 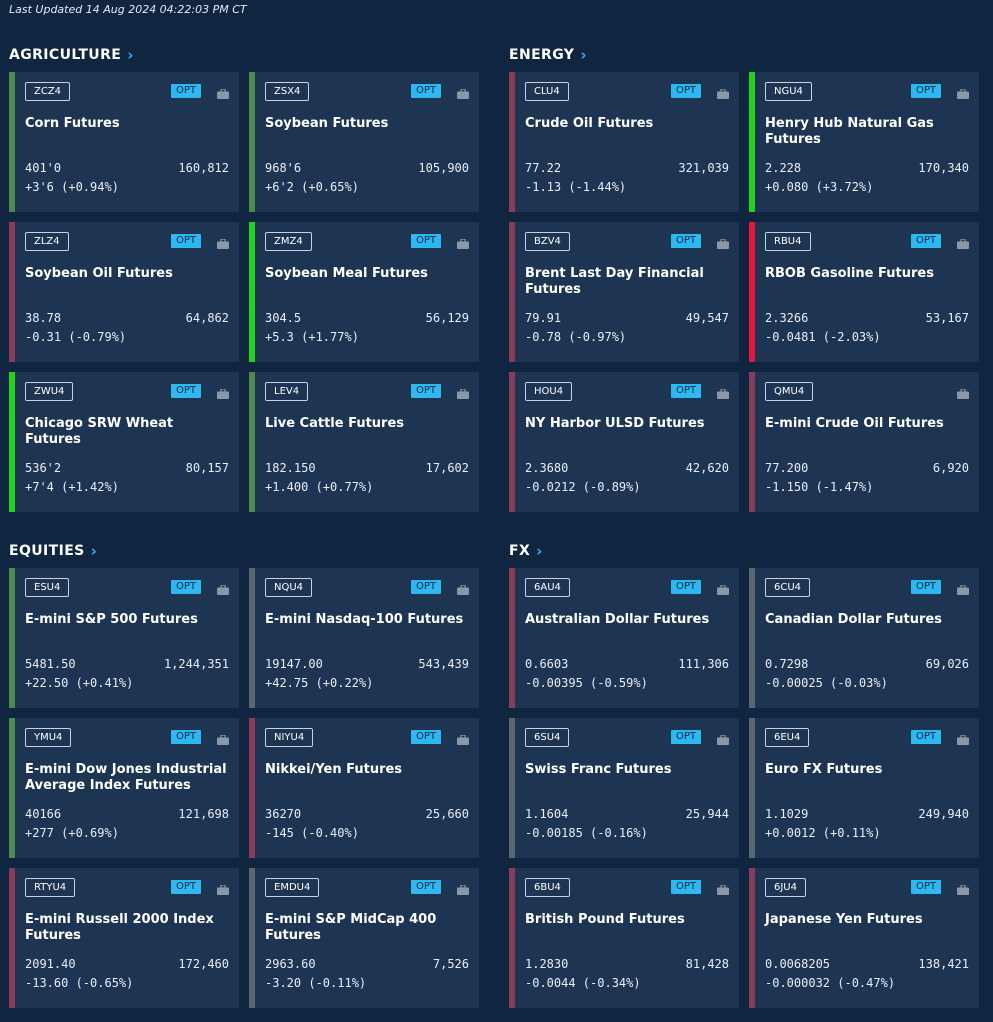 What do you see at coordinates (47, 241) in the screenshot?
I see `symbol-tag: ZLZ4` at bounding box center [47, 241].